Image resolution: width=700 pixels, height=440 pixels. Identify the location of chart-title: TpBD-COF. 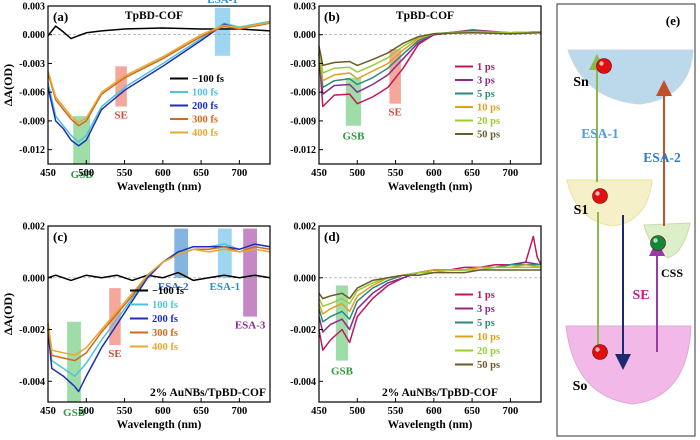
(154, 16).